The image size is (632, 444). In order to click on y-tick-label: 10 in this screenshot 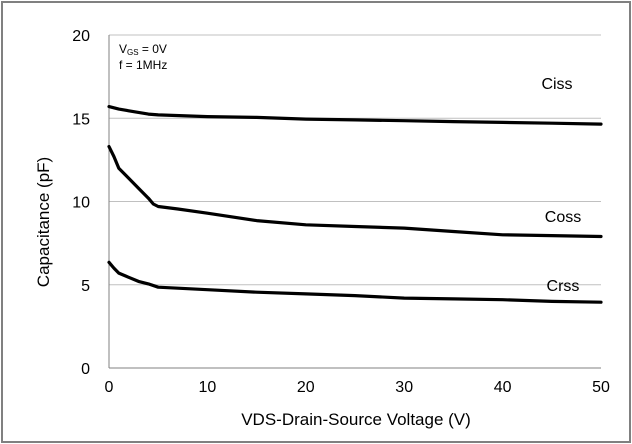, I will do `click(81, 203)`.